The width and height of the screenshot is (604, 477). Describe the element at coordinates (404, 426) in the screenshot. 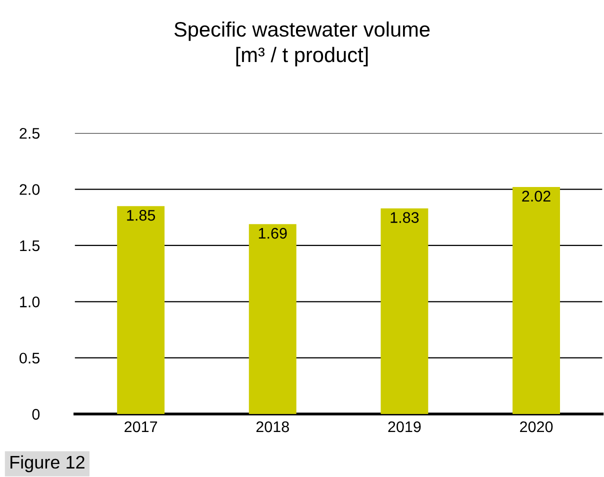

I see `x-tick-label: 2019` at that location.